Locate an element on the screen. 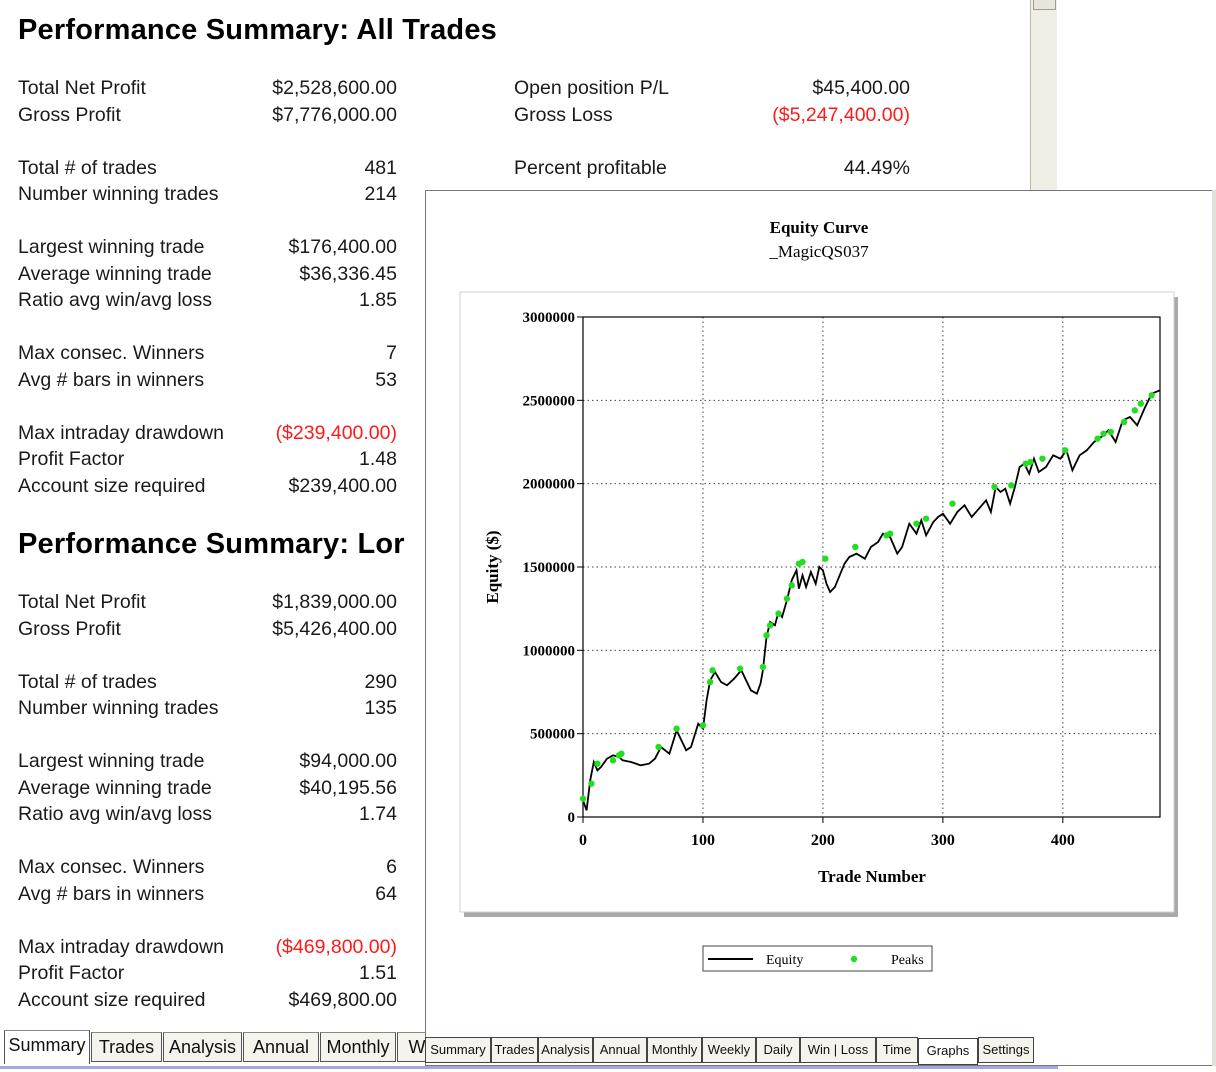 This screenshot has height=1072, width=1216. chart-subtitle: _MagicQS037 is located at coordinates (818, 251).